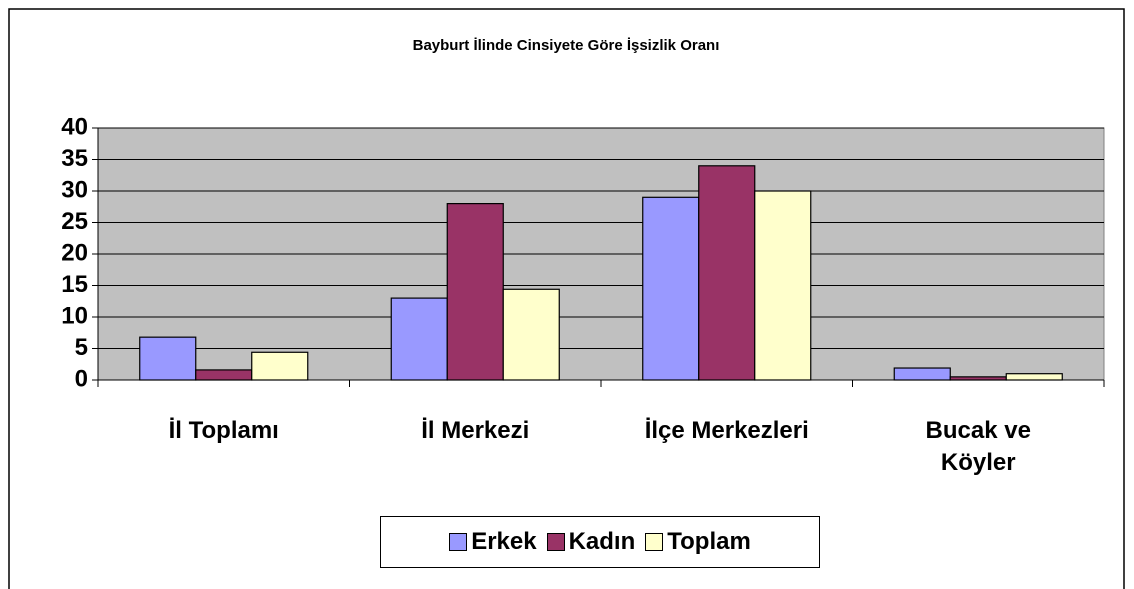 This screenshot has width=1134, height=589. Describe the element at coordinates (74, 158) in the screenshot. I see `y-tick-label: 35` at that location.